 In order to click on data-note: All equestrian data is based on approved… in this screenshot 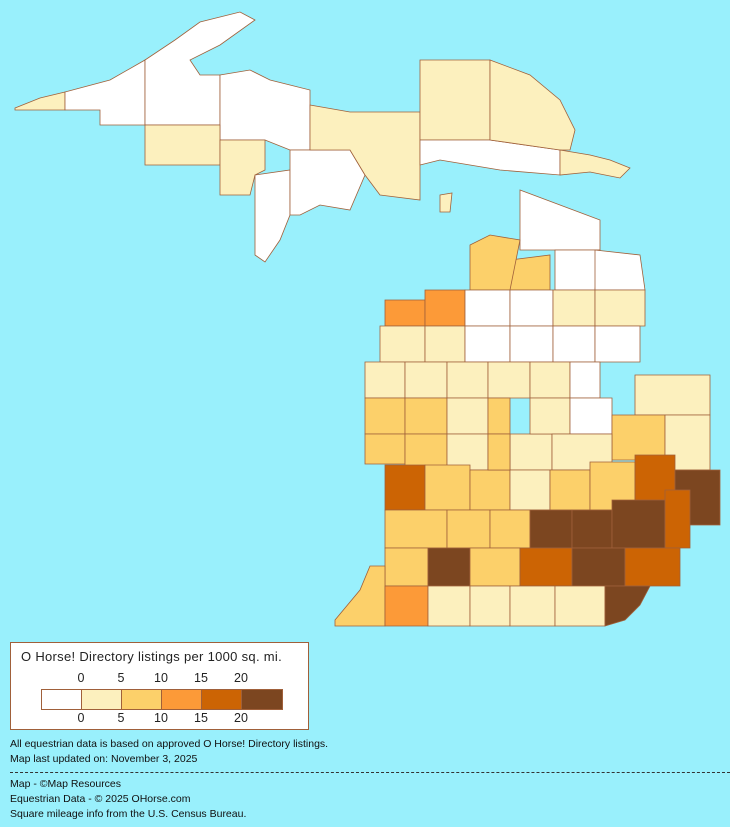, I will do `click(169, 744)`.